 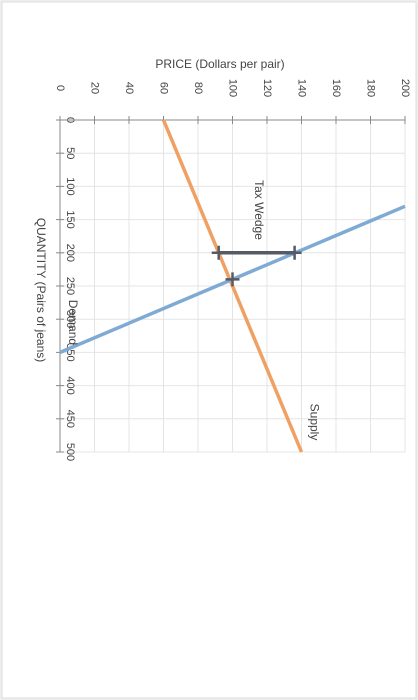 What do you see at coordinates (70, 186) in the screenshot?
I see `quantity-tick-label: 100` at bounding box center [70, 186].